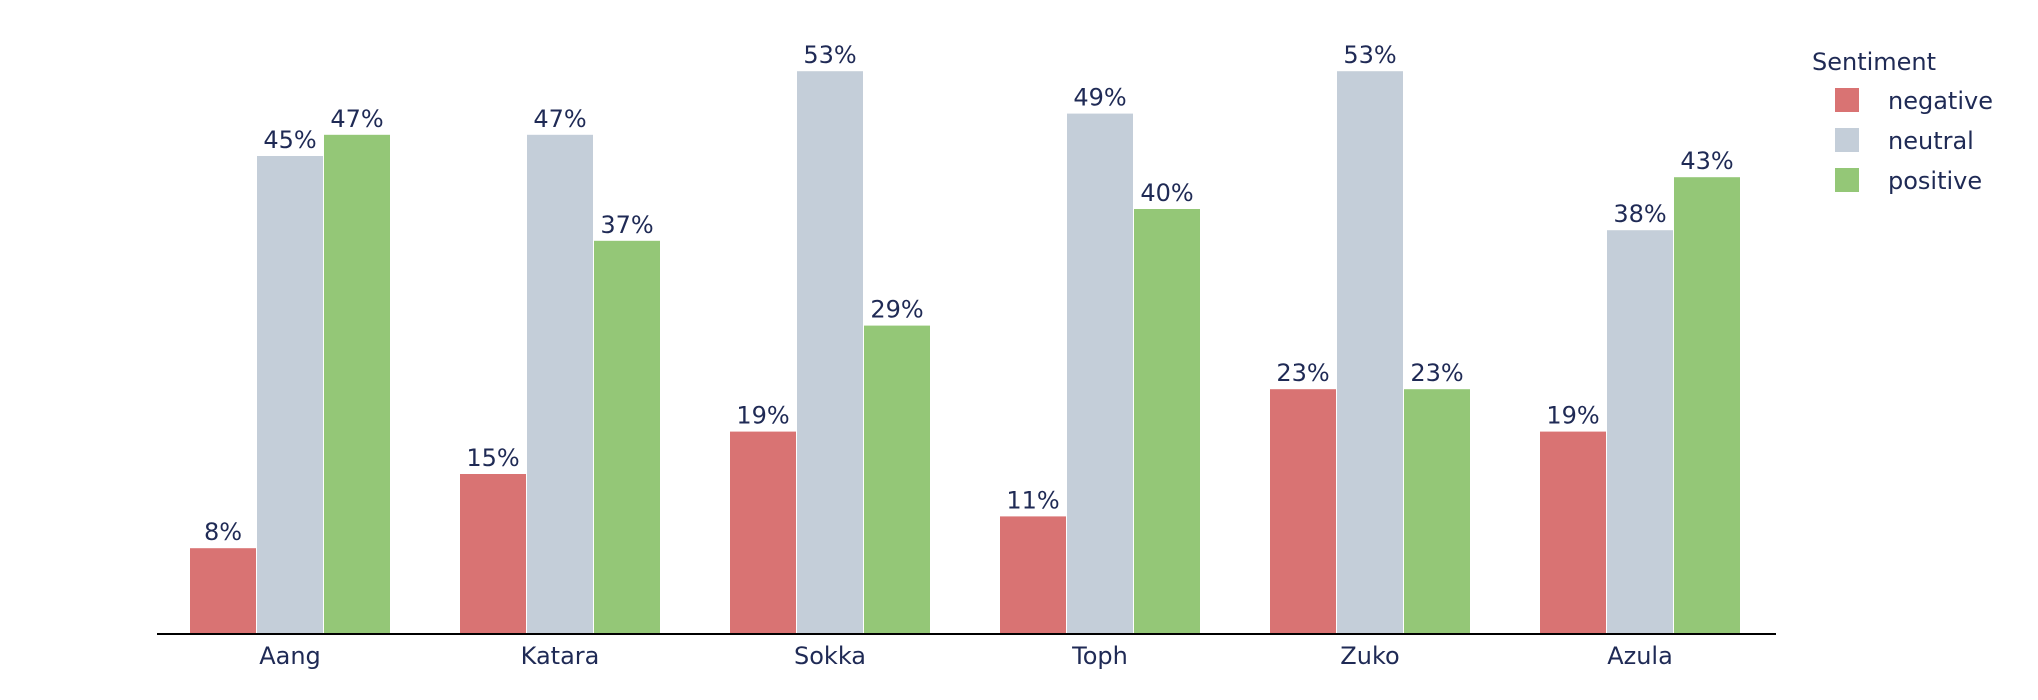 Image resolution: width=2038 pixels, height=700 pixels. I want to click on legend-label-neutral: neutral, so click(1931, 141).